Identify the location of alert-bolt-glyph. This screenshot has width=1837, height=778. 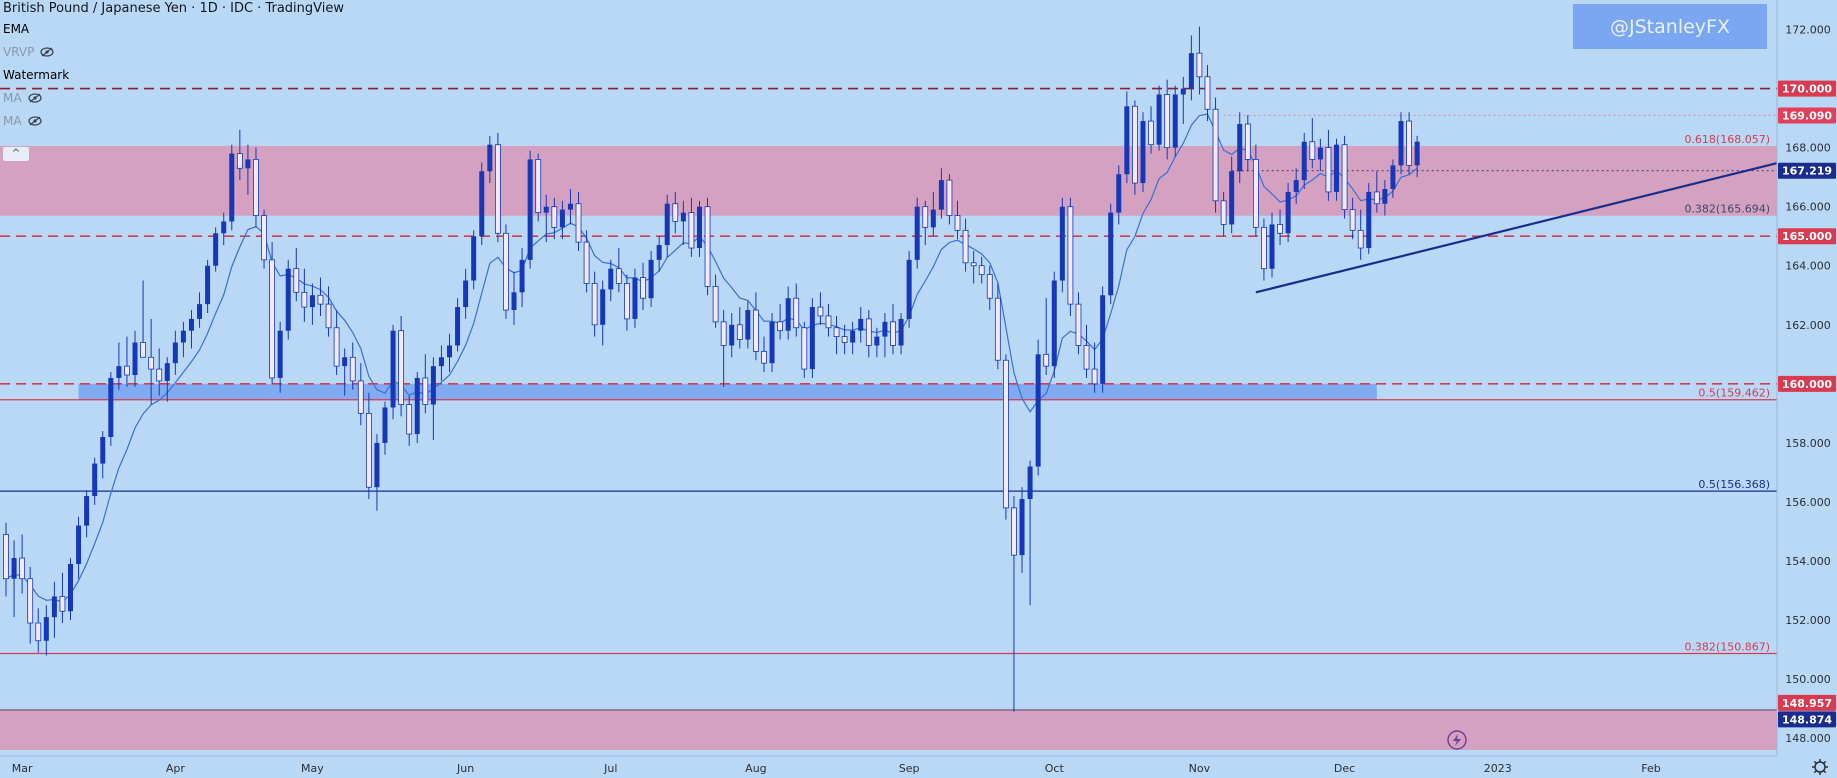
(1457, 740).